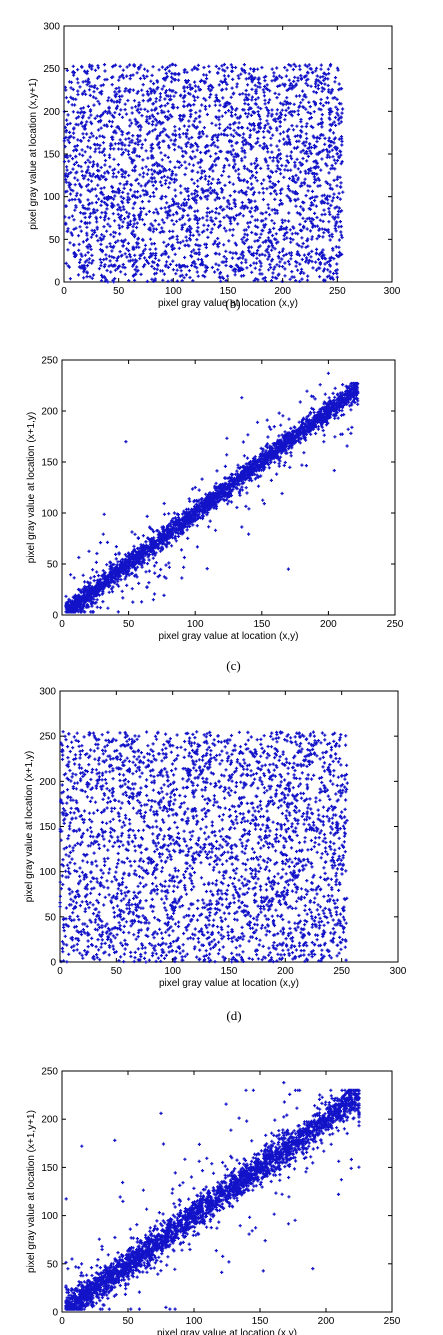  Describe the element at coordinates (33, 153) in the screenshot. I see `y-axis-label: pixel gray value at location (x,y+1)` at that location.